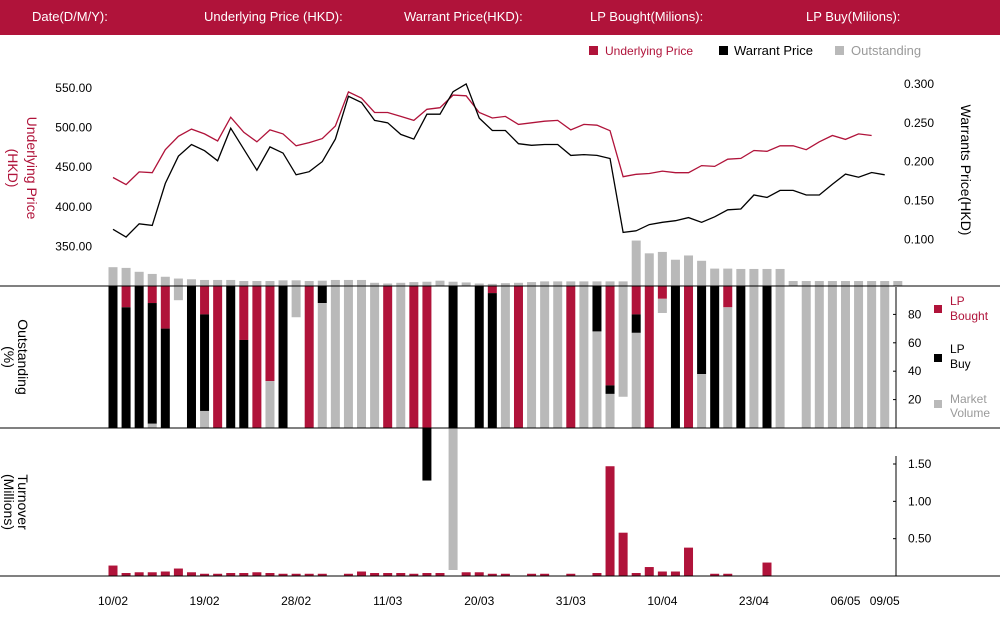 This screenshot has width=1000, height=620. Describe the element at coordinates (885, 601) in the screenshot. I see `x-tick-label: 09/05` at that location.